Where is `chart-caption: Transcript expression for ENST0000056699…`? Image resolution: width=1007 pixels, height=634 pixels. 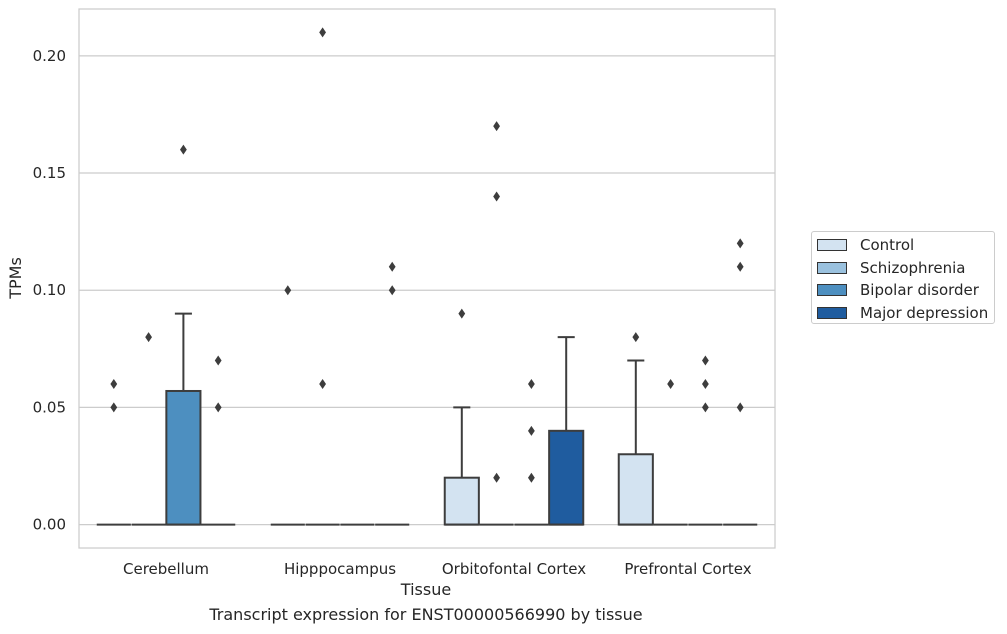 chart-caption: Transcript expression for ENST0000056699… is located at coordinates (426, 614).